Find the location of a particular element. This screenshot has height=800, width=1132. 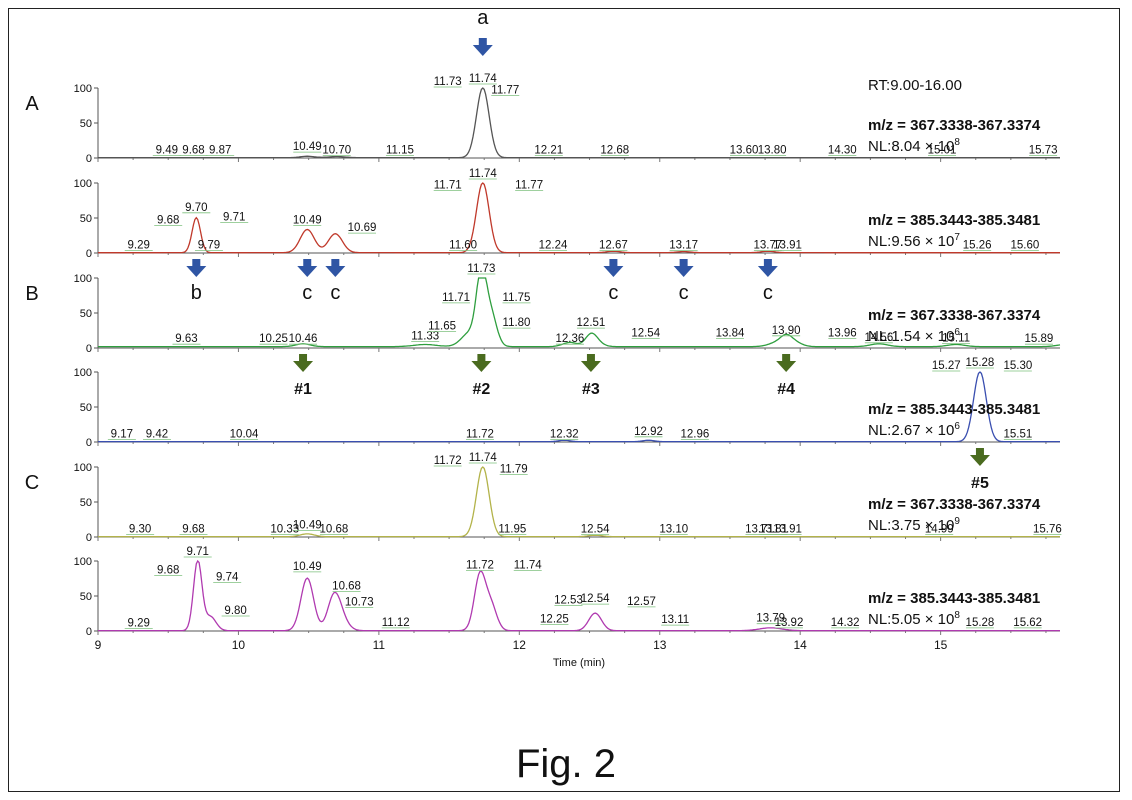

peak-label: 11.77 is located at coordinates (505, 90).